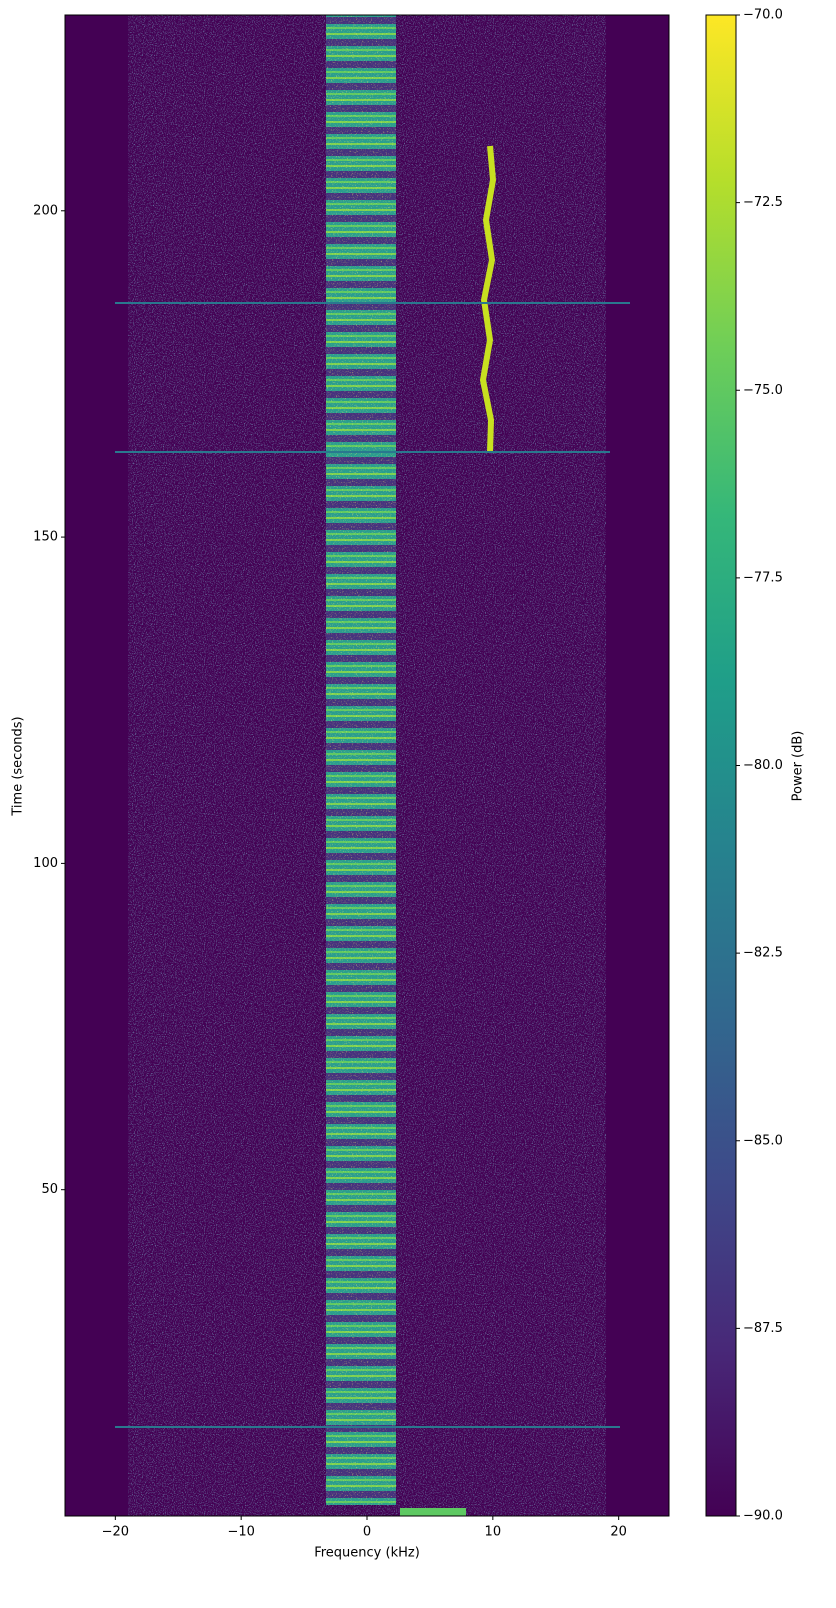 The width and height of the screenshot is (836, 1608). I want to click on colorbar-tick-label: −90.0, so click(763, 1516).